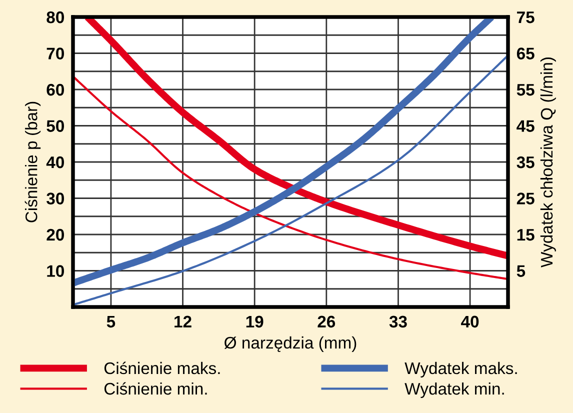 Image resolution: width=573 pixels, height=413 pixels. I want to click on y-axis-title: Ciśnienie p (bar), so click(32, 162).